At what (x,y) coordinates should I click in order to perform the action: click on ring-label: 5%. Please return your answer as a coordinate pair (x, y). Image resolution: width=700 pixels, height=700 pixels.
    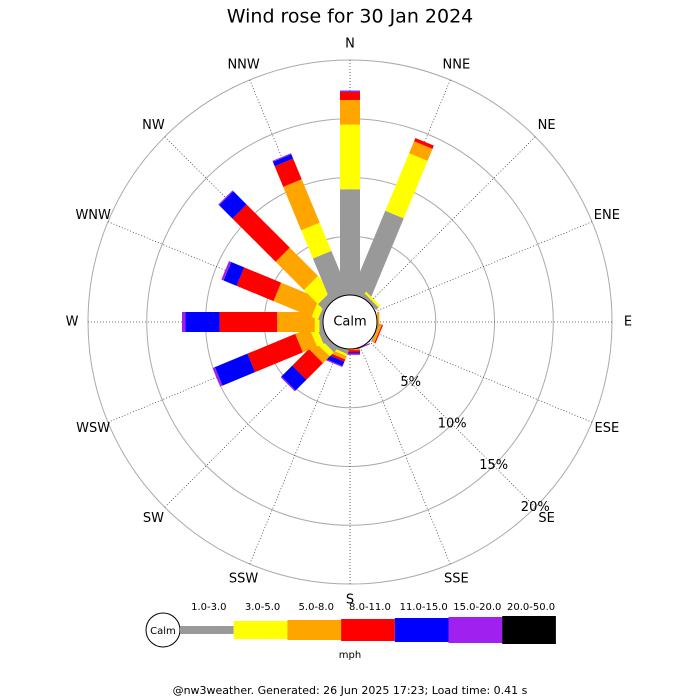
    Looking at the image, I should click on (410, 382).